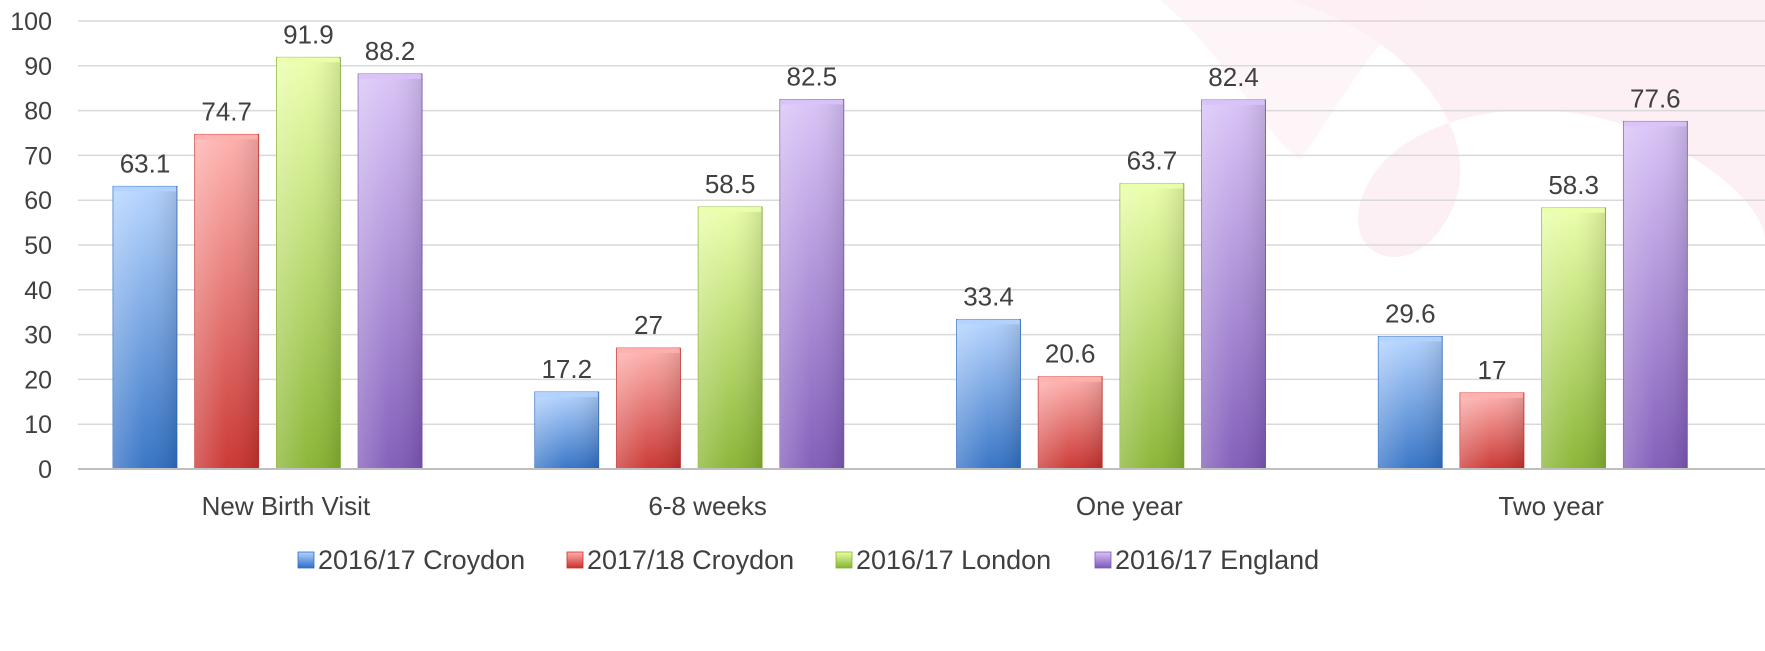 The height and width of the screenshot is (651, 1765). I want to click on data-label: 82.4, so click(1233, 77).